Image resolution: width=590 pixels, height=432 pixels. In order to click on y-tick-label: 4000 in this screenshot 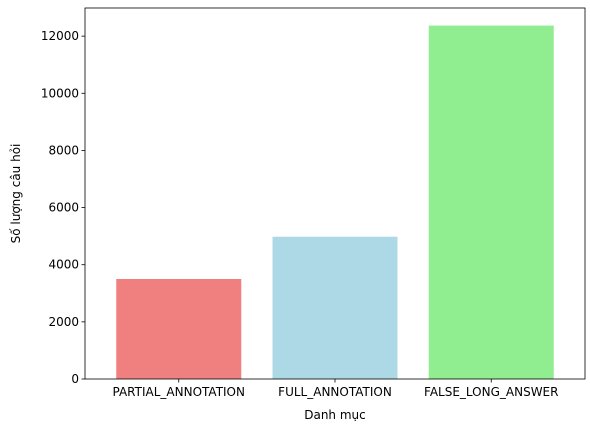, I will do `click(63, 265)`.